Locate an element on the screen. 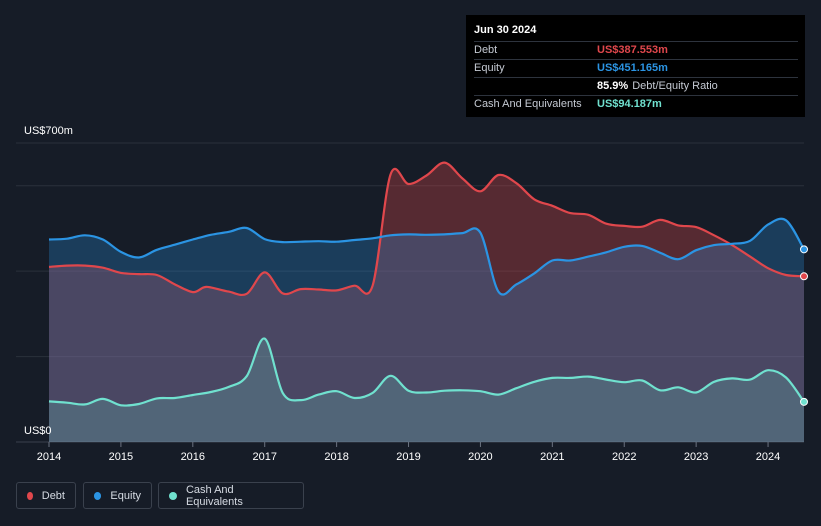 The width and height of the screenshot is (821, 526). tooltip-row-debt: Debt US$387.553m is located at coordinates (636, 50).